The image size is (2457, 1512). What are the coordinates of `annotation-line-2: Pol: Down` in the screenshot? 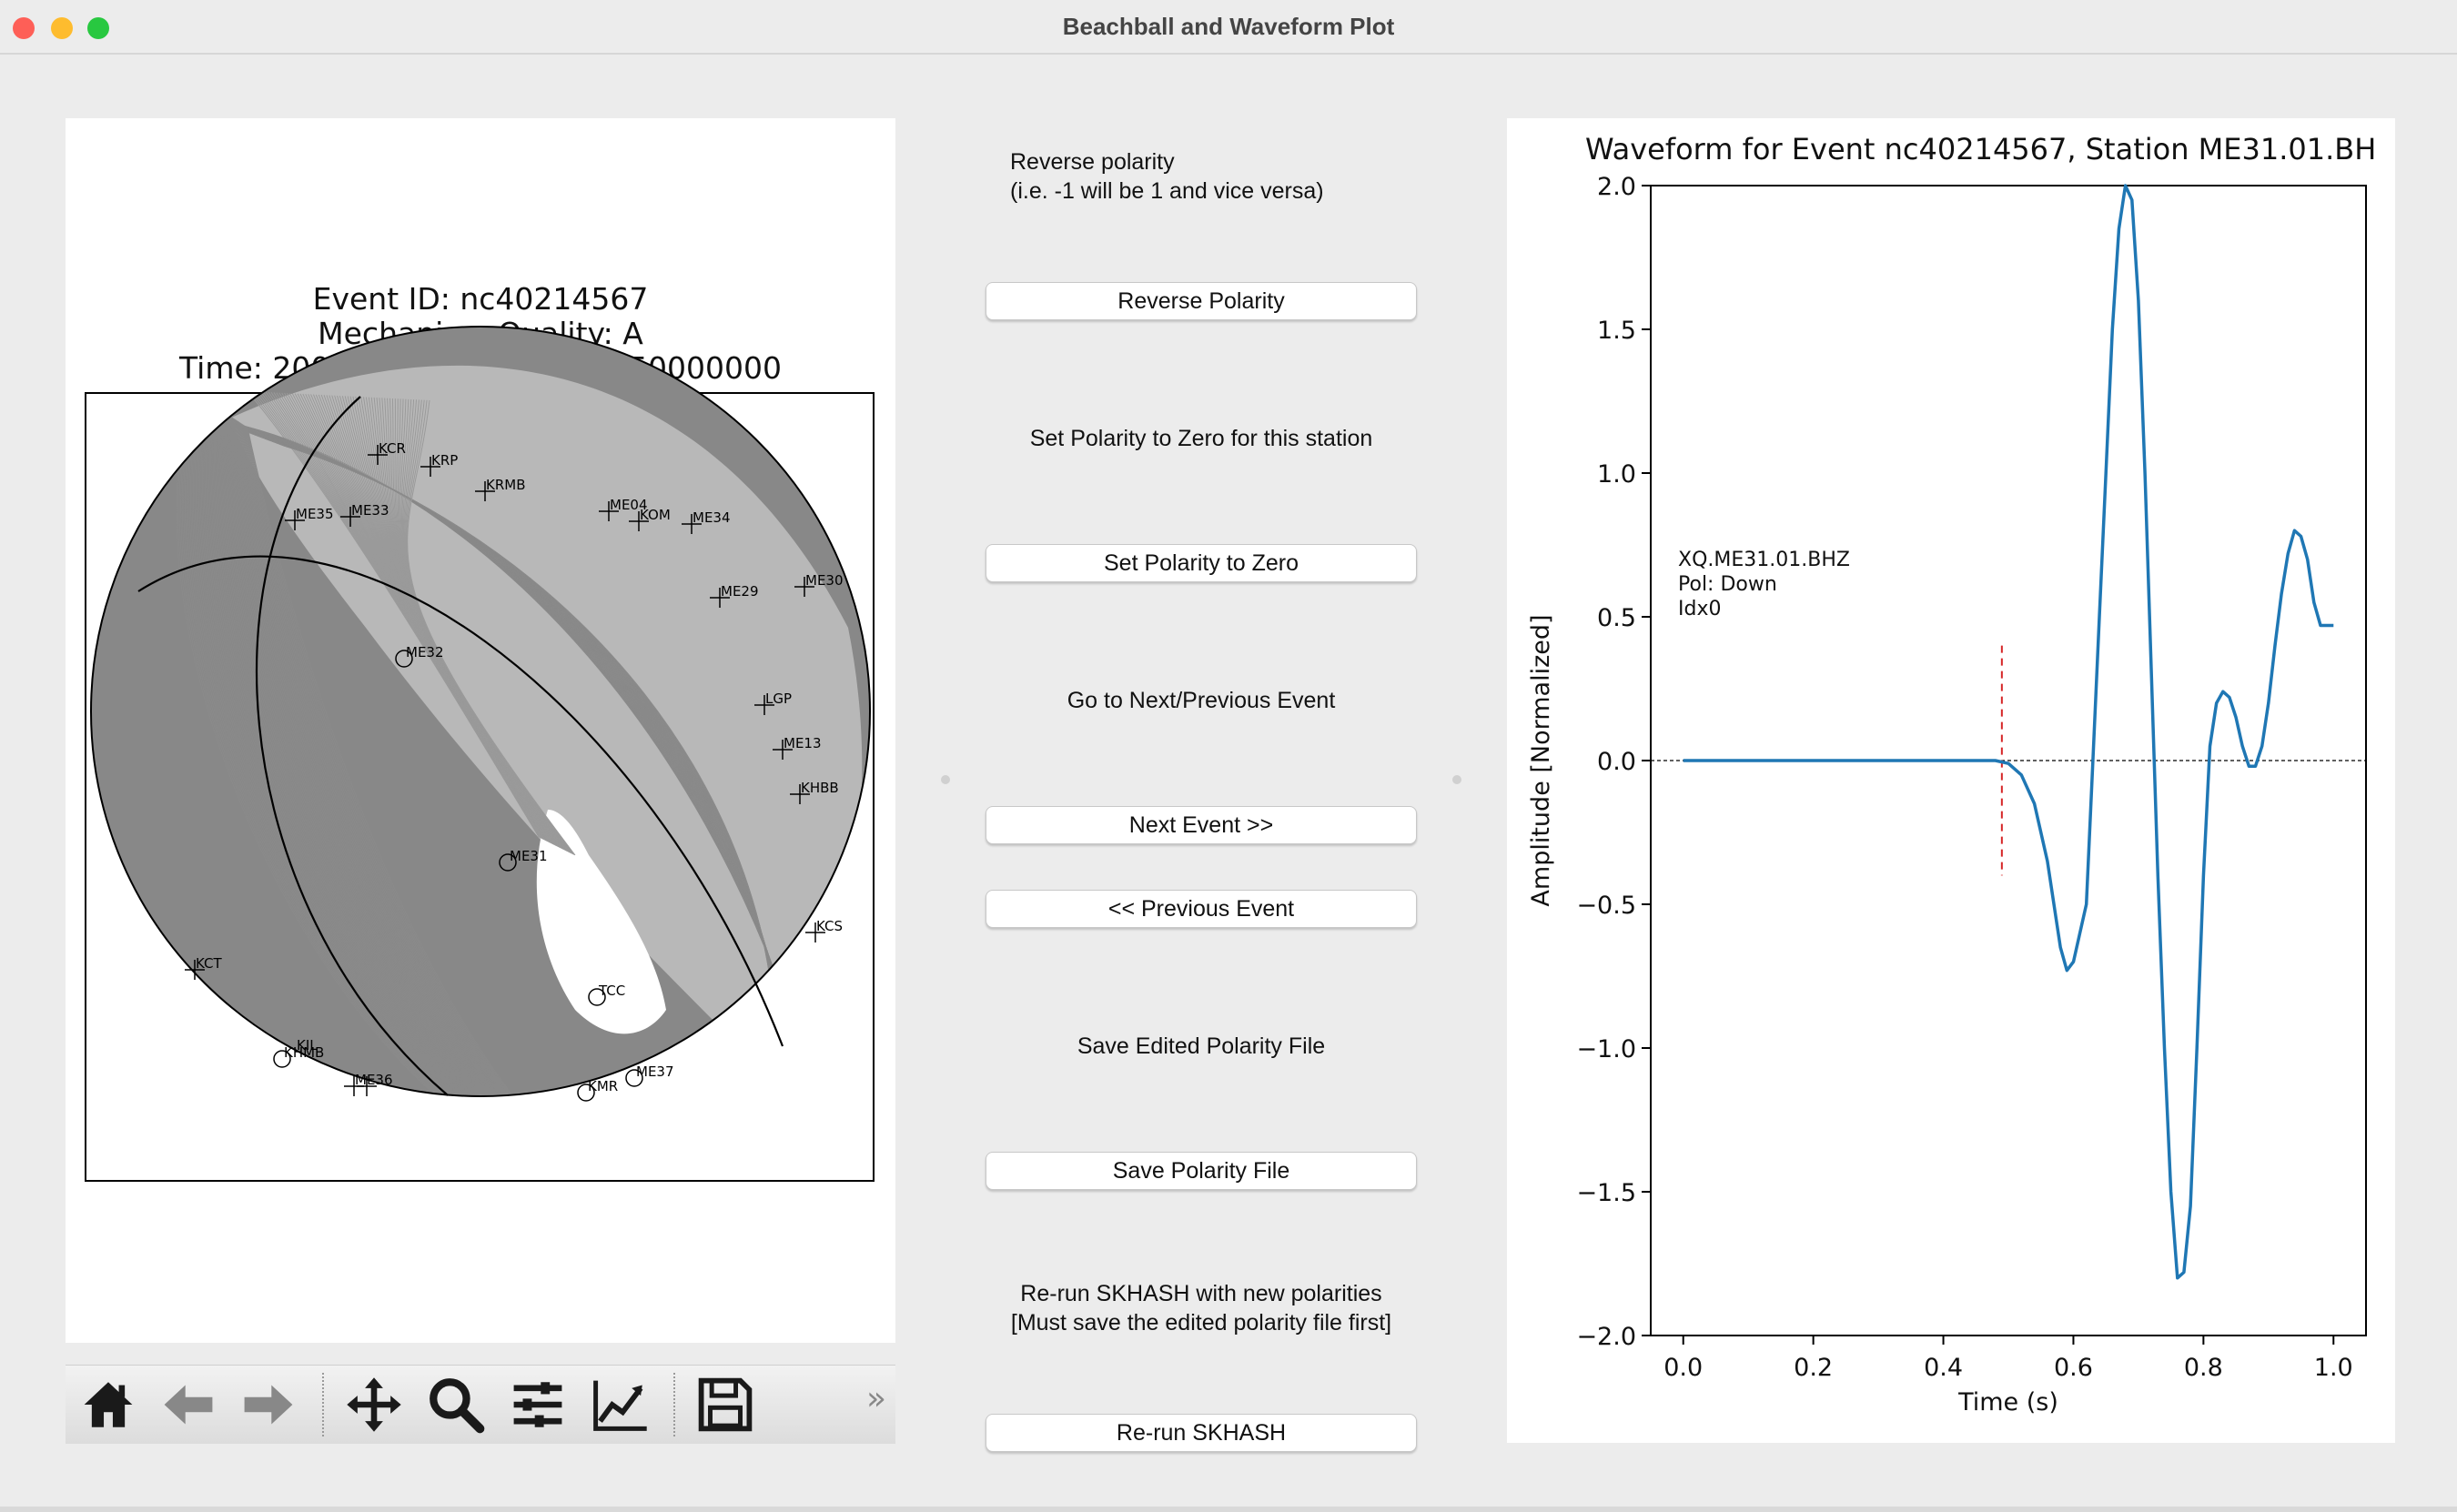 It's located at (1728, 585).